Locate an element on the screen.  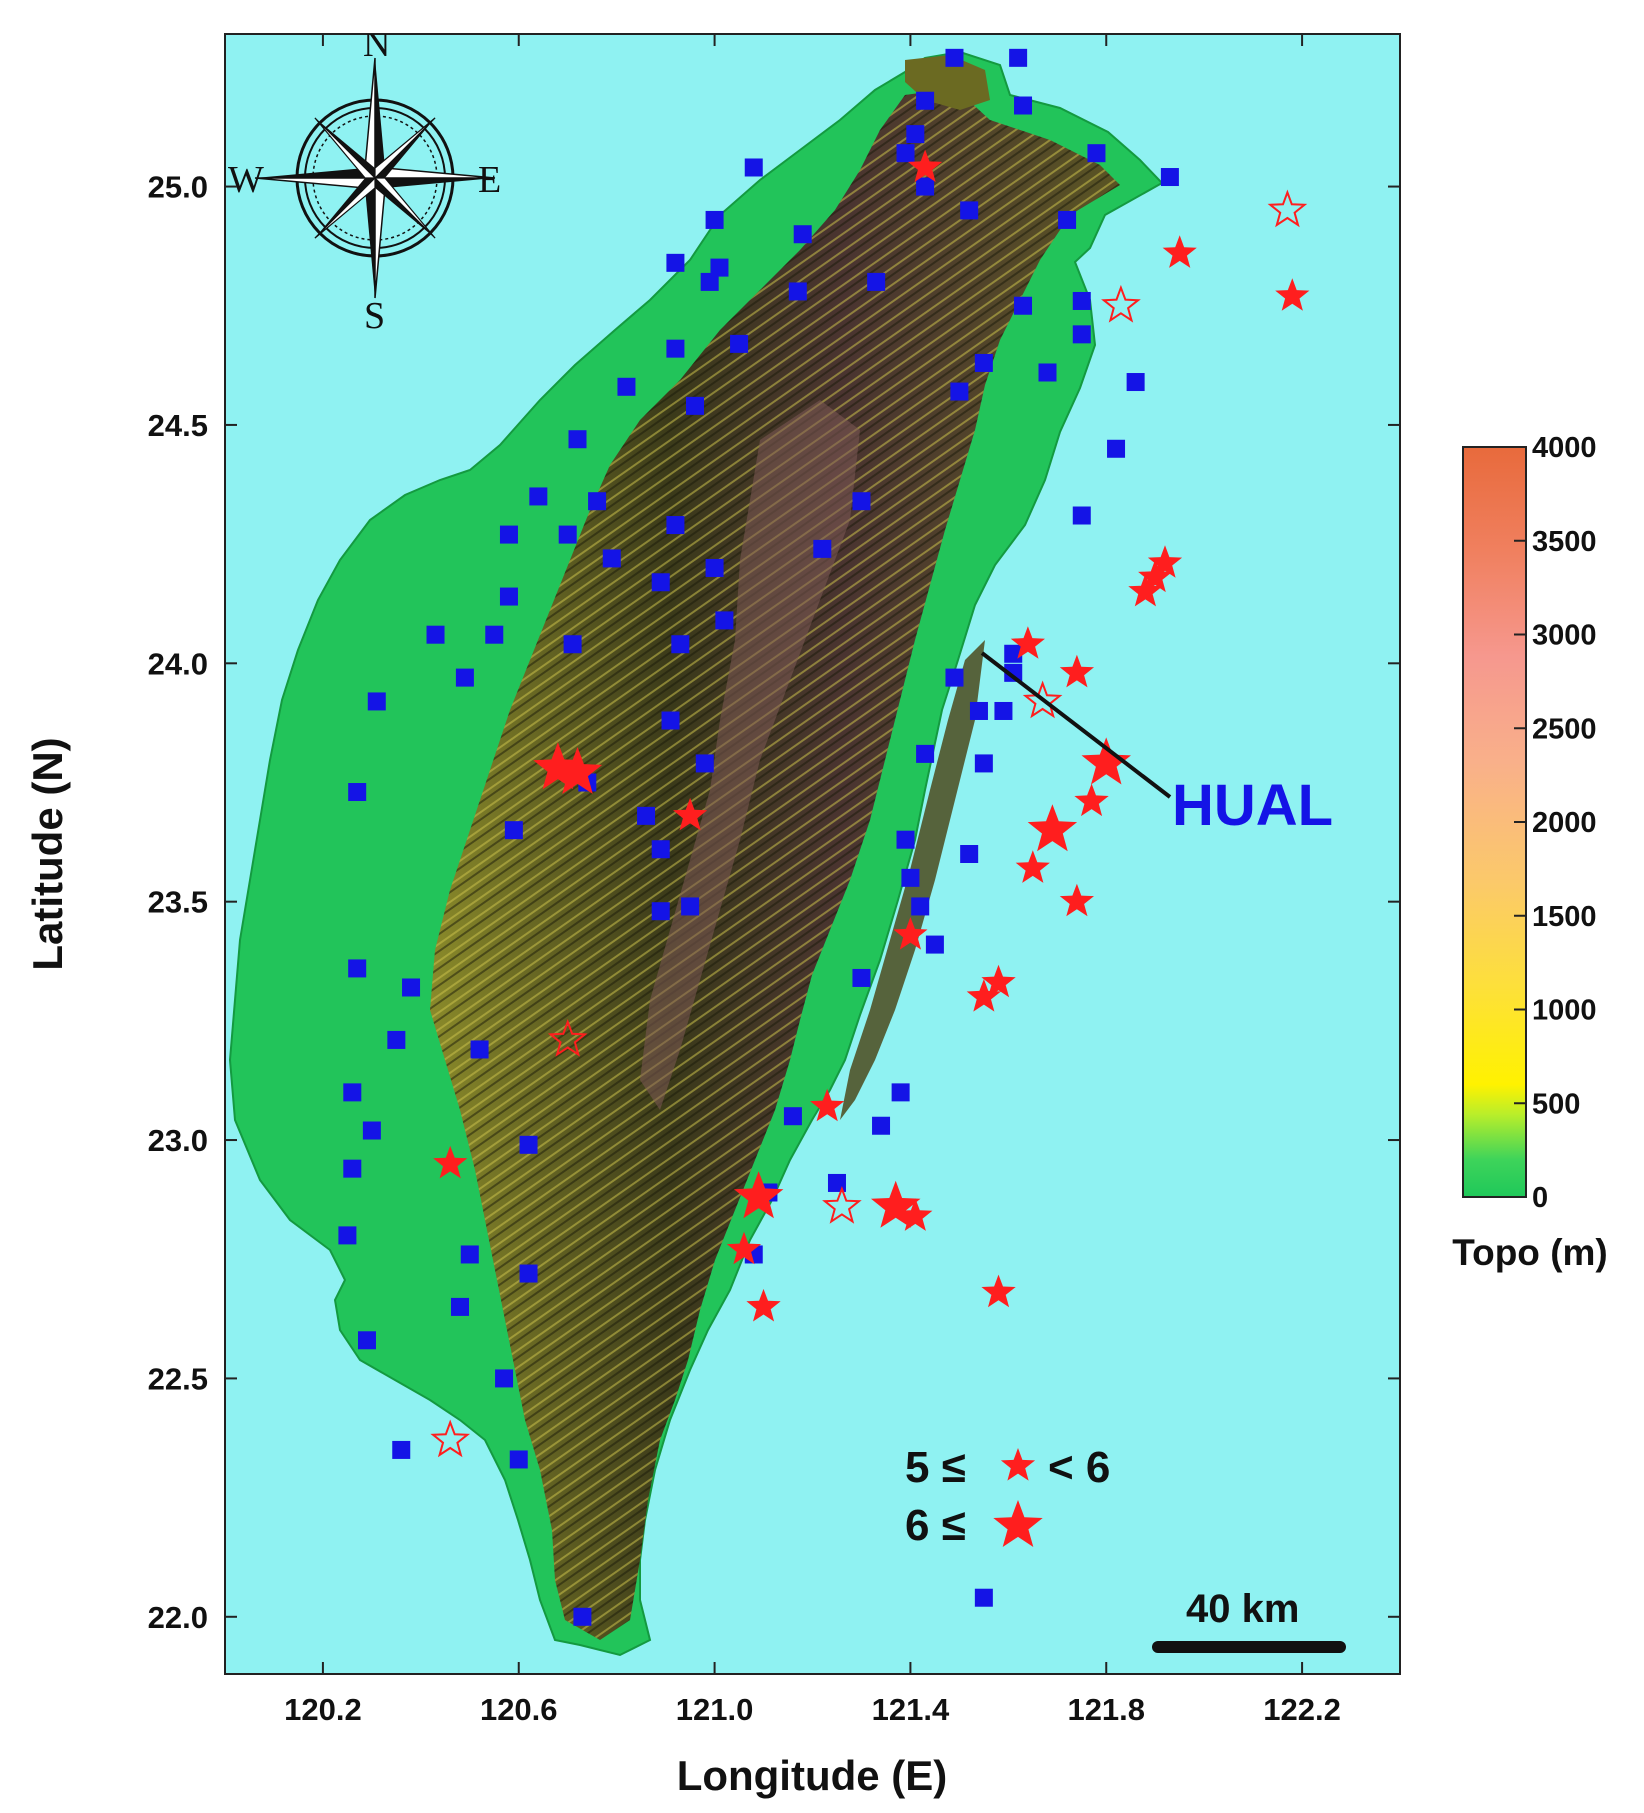
y-tick-label: 23.5 is located at coordinates (178, 902).